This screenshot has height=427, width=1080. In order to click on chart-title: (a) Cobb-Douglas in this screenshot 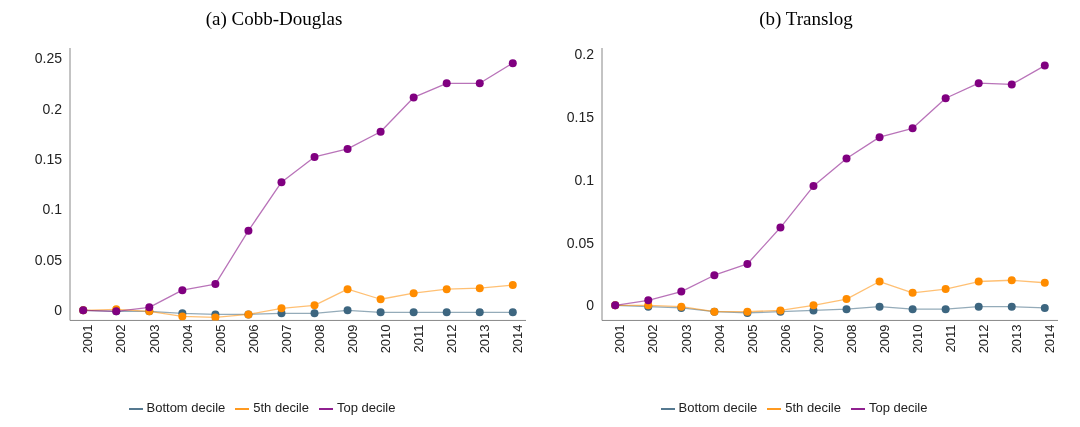, I will do `click(274, 19)`.